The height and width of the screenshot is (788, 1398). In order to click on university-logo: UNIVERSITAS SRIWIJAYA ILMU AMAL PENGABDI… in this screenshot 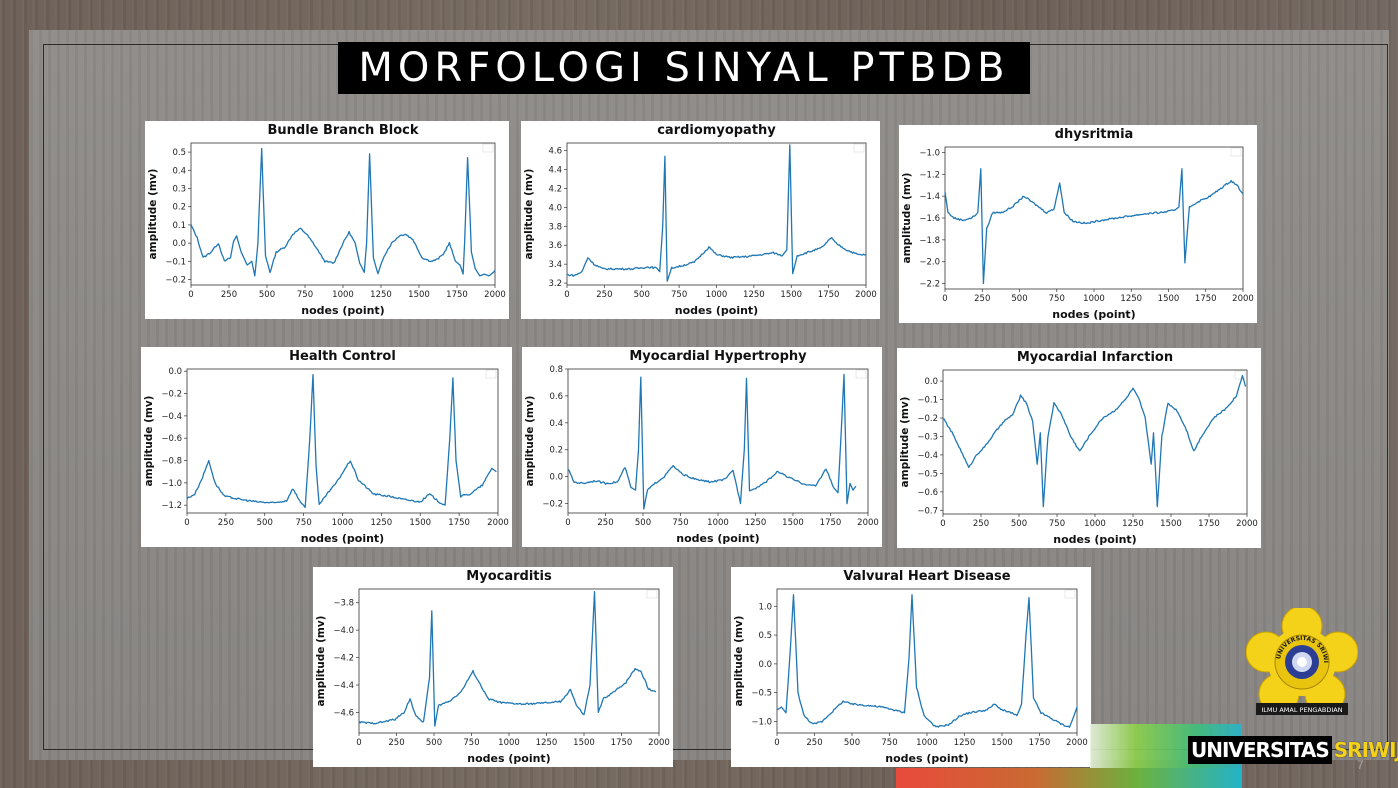, I will do `click(1301, 661)`.